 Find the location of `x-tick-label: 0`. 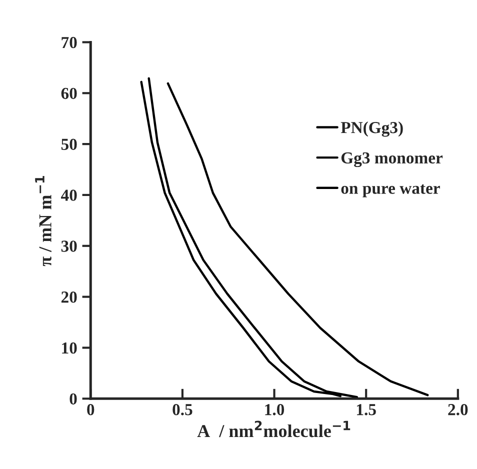

x-tick-label: 0 is located at coordinates (90, 410).